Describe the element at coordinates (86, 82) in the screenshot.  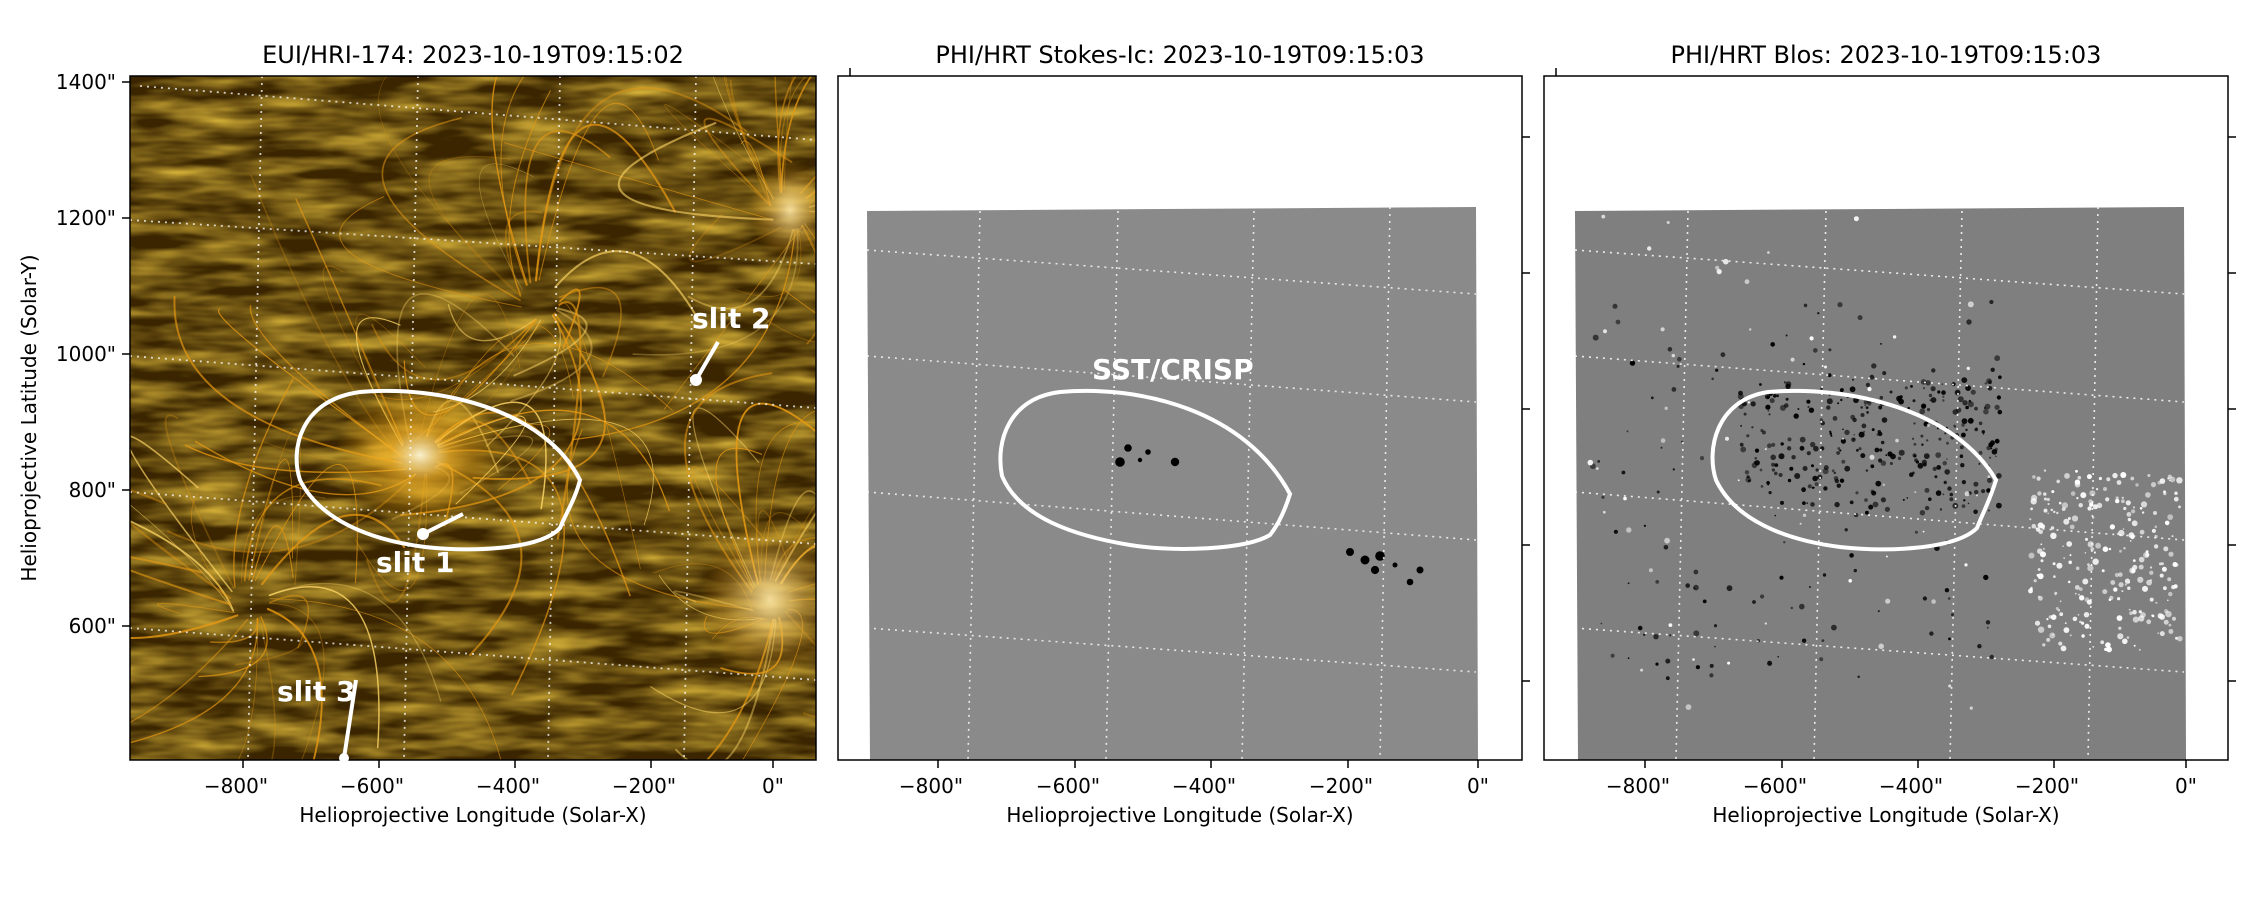
I see `eui-ytick-label: 1400"` at that location.